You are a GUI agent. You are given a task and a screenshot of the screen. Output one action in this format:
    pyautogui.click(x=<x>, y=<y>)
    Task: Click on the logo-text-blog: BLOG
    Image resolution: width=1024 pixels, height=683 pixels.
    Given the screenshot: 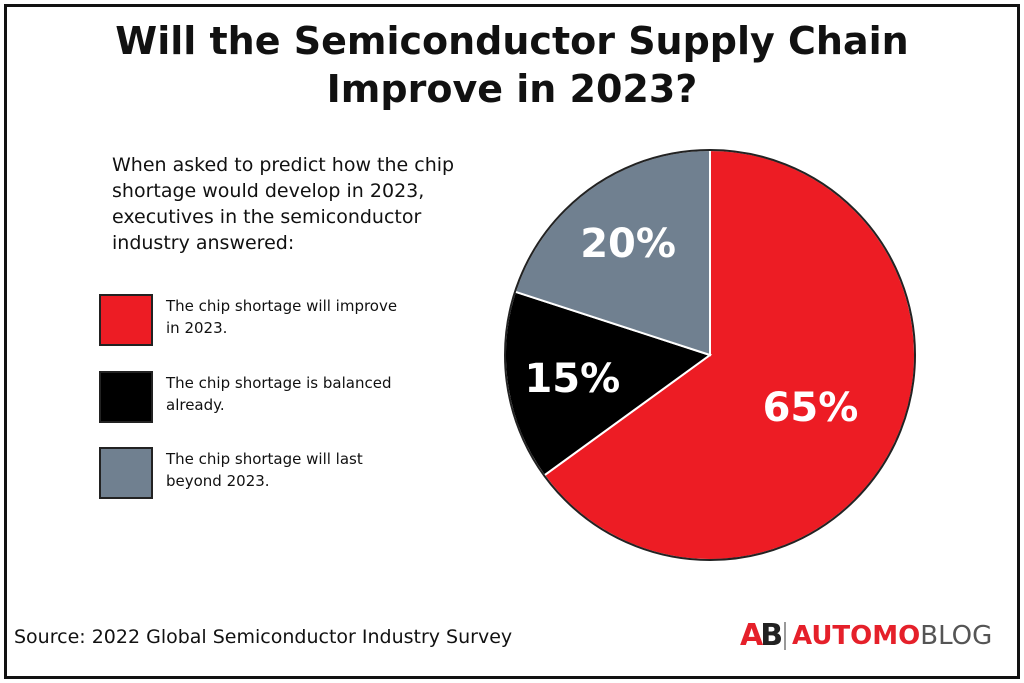 What is the action you would take?
    pyautogui.click(x=956, y=636)
    